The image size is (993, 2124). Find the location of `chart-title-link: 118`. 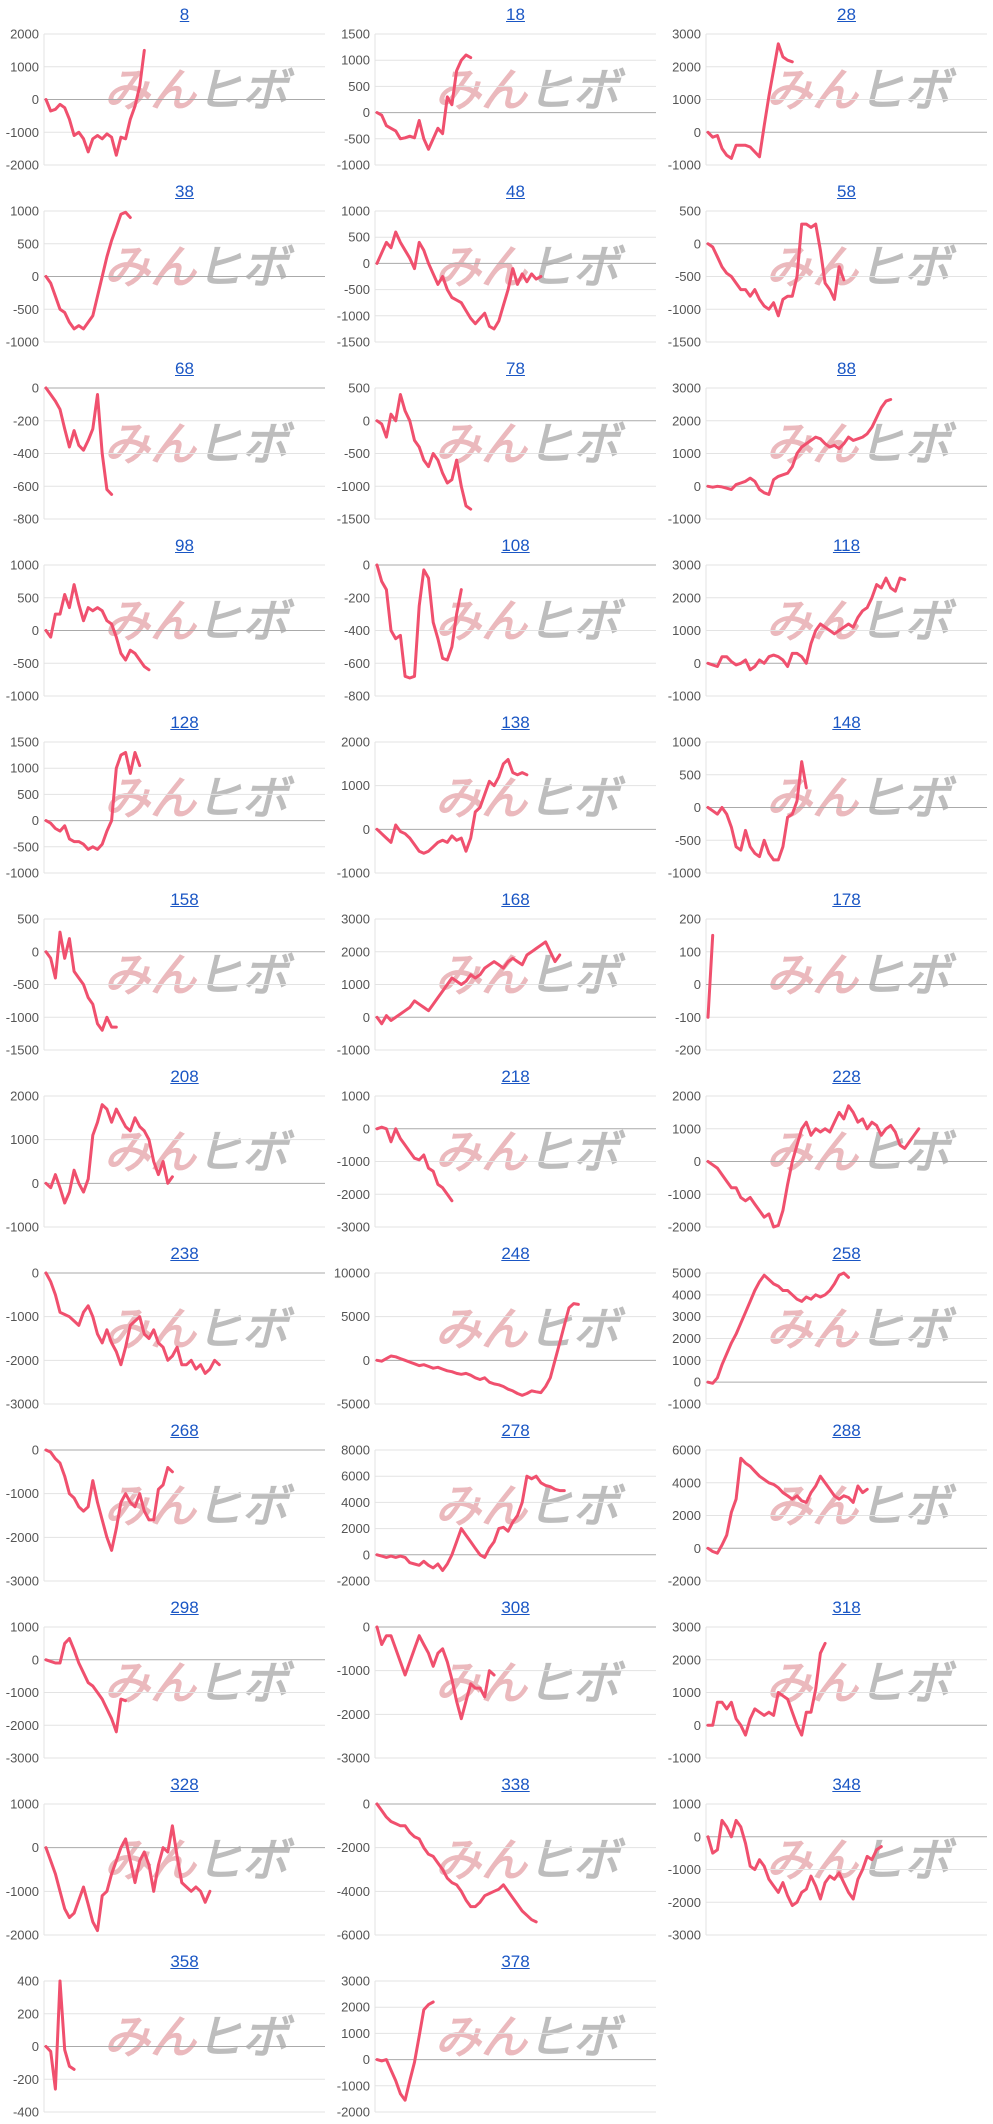

chart-title-link: 118 is located at coordinates (846, 545).